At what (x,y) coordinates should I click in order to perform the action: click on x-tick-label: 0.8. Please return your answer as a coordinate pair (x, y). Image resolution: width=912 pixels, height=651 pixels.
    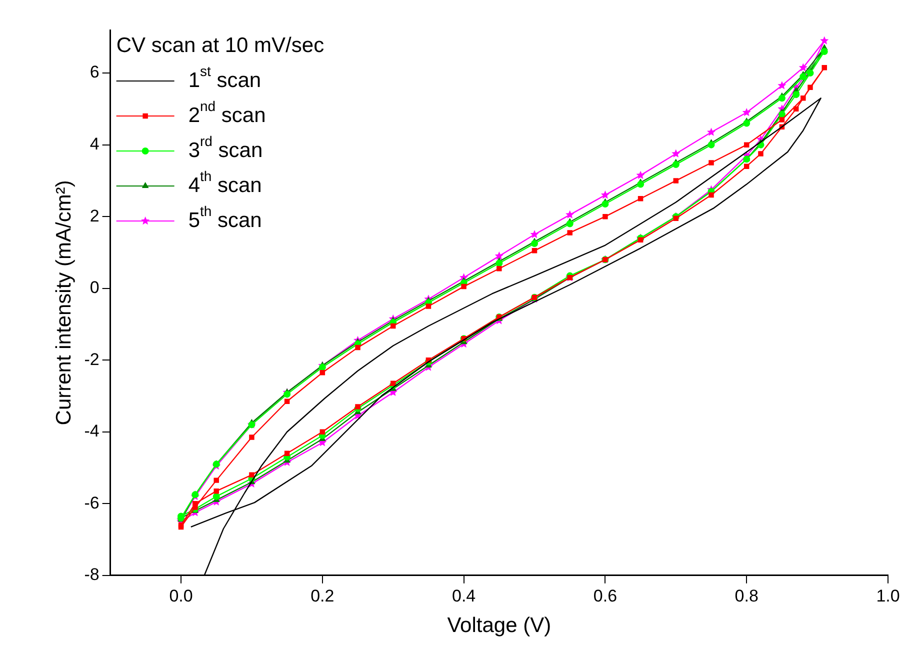
    Looking at the image, I should click on (746, 596).